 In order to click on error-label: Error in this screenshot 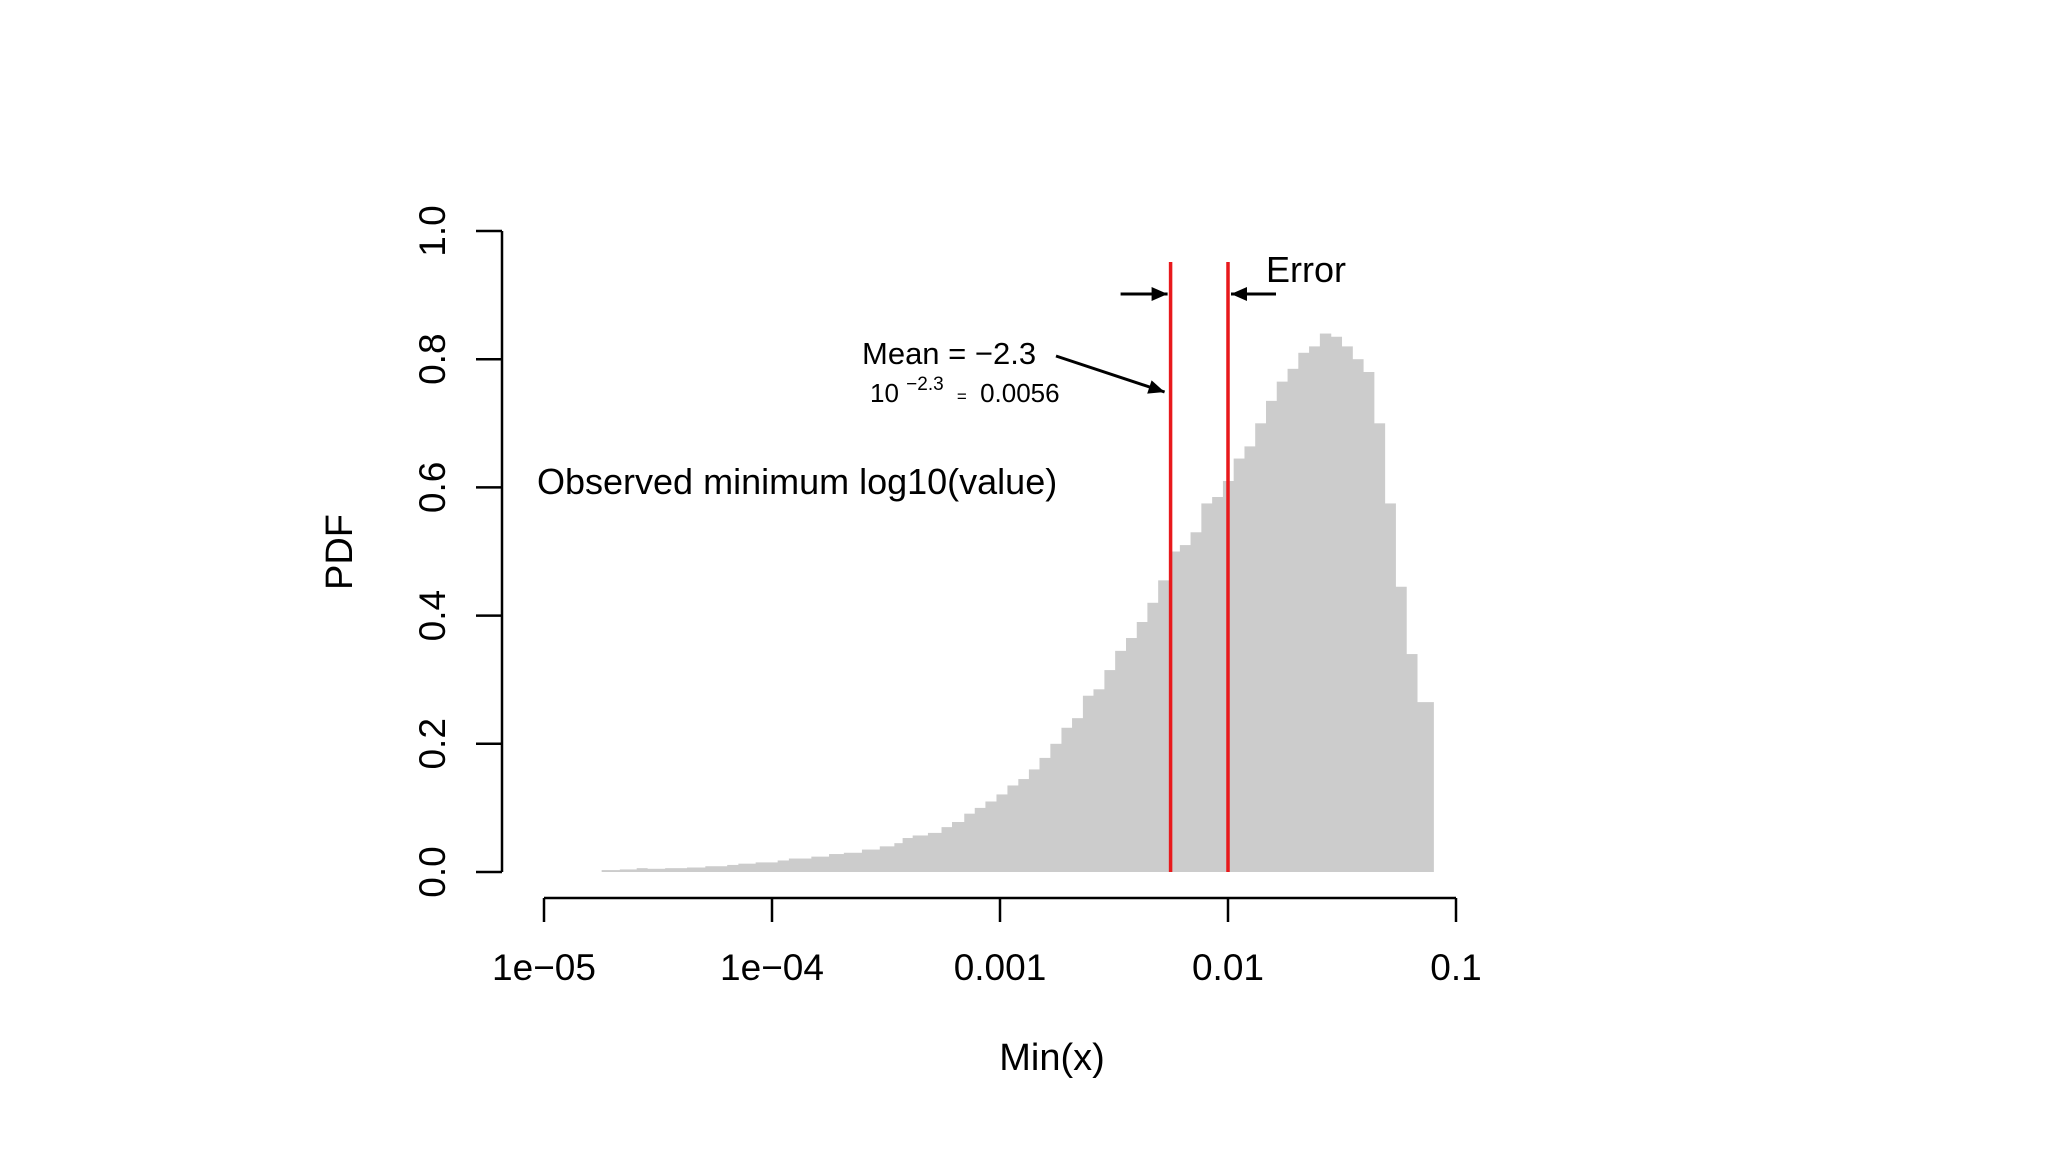, I will do `click(1306, 269)`.